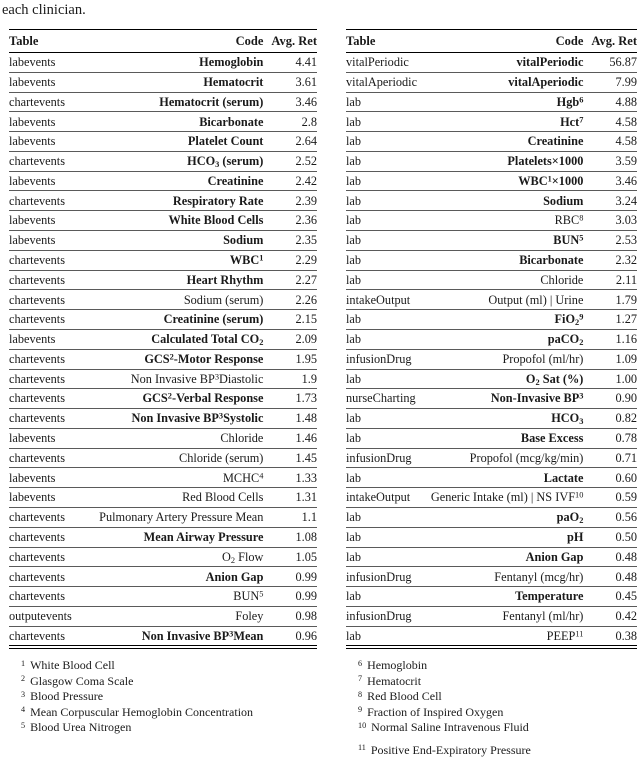 The height and width of the screenshot is (765, 640). I want to click on cell-code: Chloride (serum), so click(171, 459).